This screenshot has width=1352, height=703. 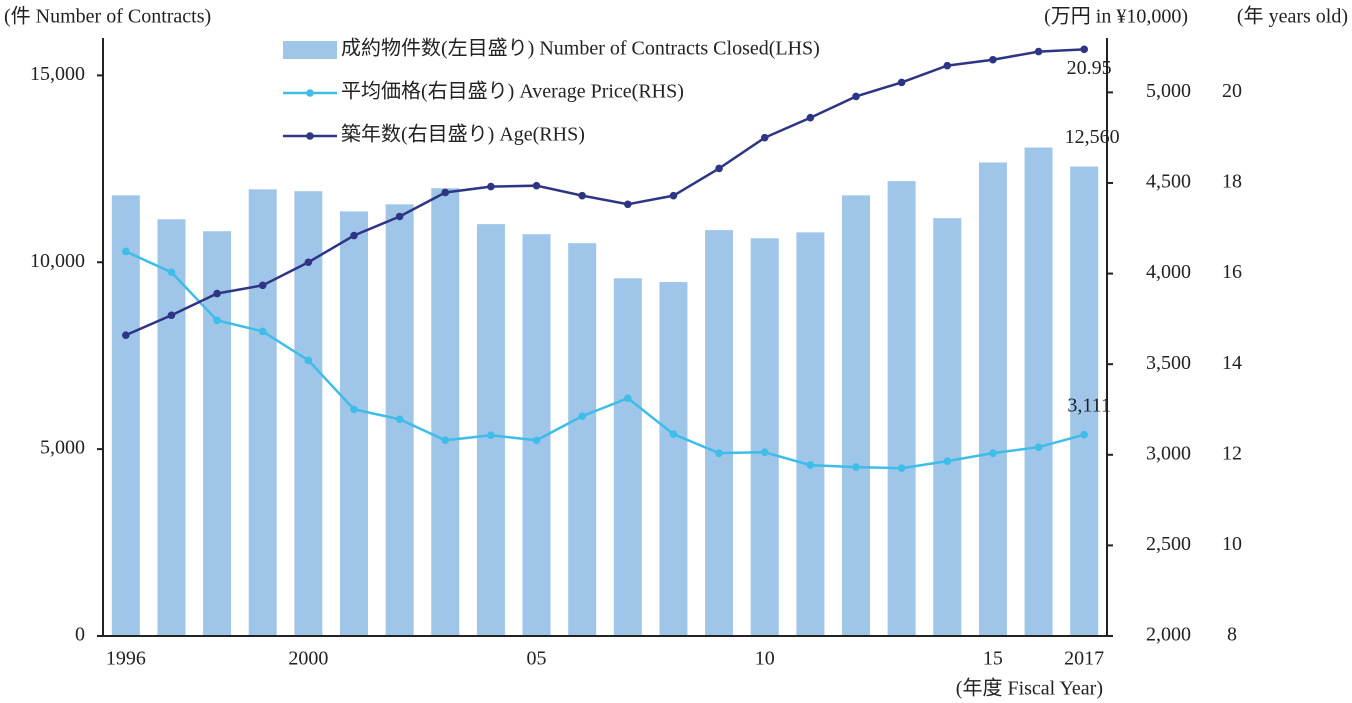 What do you see at coordinates (1168, 363) in the screenshot?
I see `y2-tick-label: 3,500` at bounding box center [1168, 363].